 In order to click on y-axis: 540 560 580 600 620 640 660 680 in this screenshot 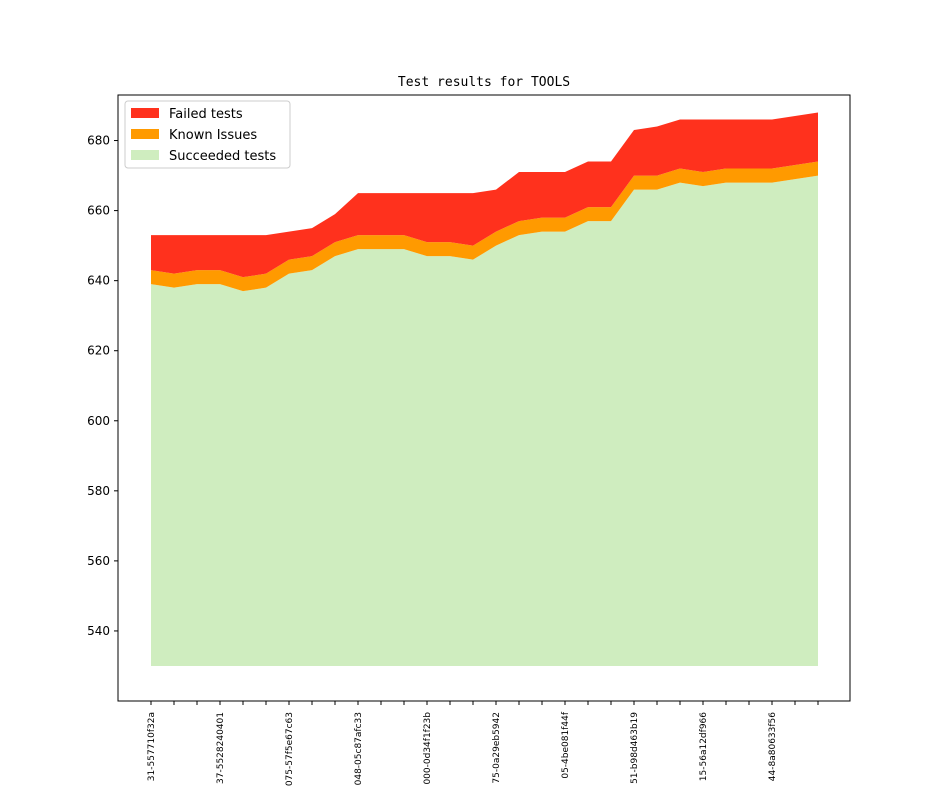, I will do `click(102, 386)`.